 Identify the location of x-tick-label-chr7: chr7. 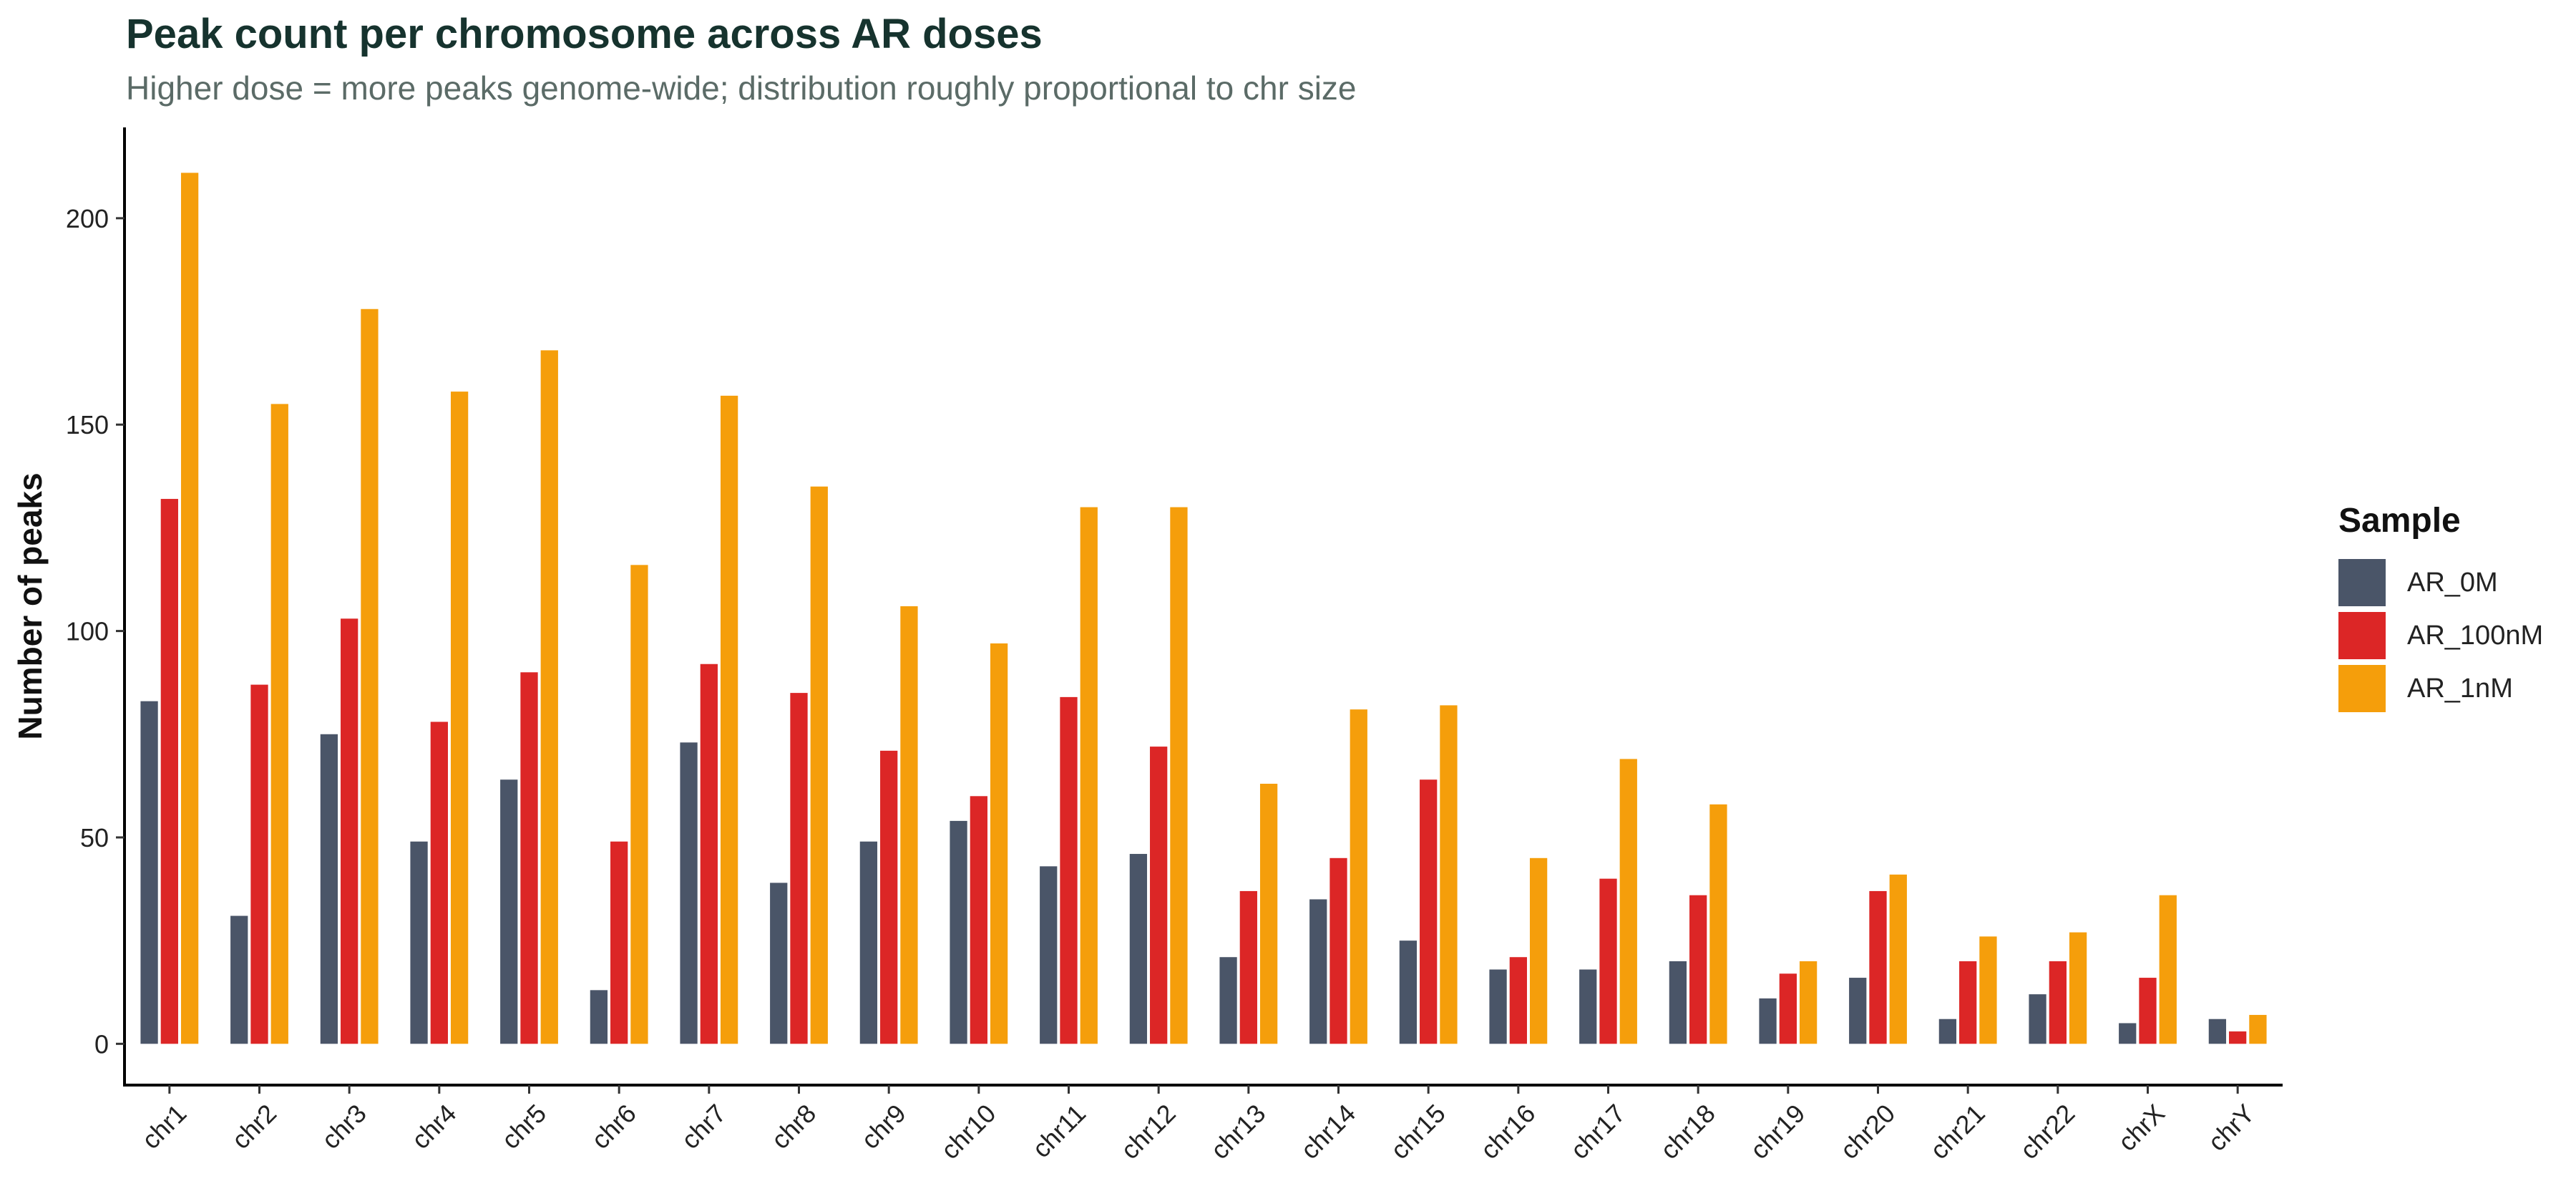
(703, 1127).